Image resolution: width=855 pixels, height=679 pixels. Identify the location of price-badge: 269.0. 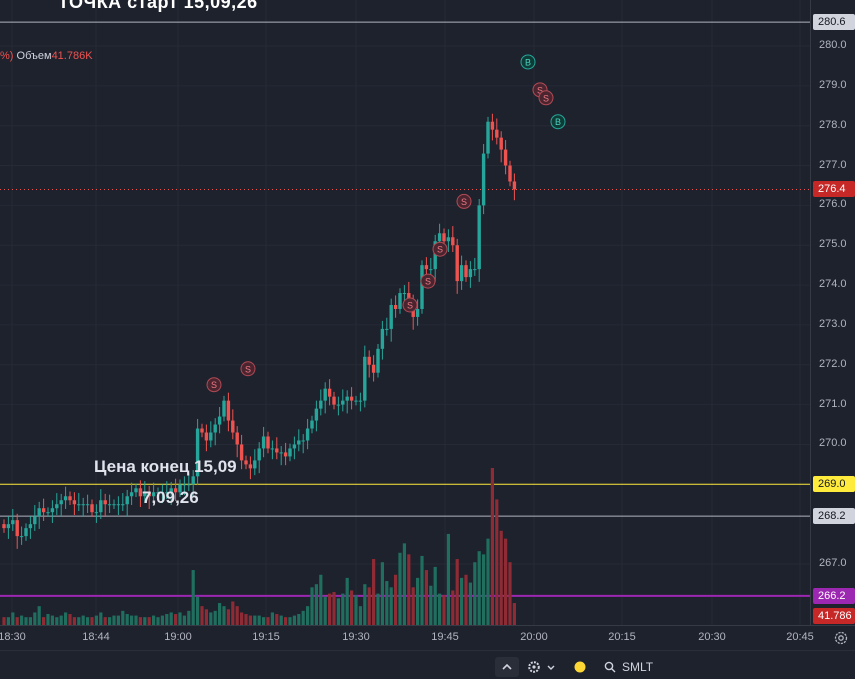
(834, 484).